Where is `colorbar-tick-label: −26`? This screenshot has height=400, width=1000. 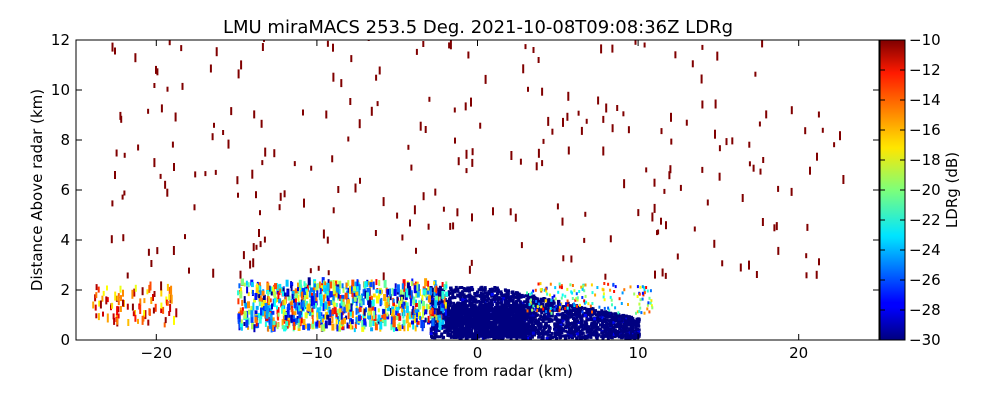
colorbar-tick-label: −26 is located at coordinates (925, 280).